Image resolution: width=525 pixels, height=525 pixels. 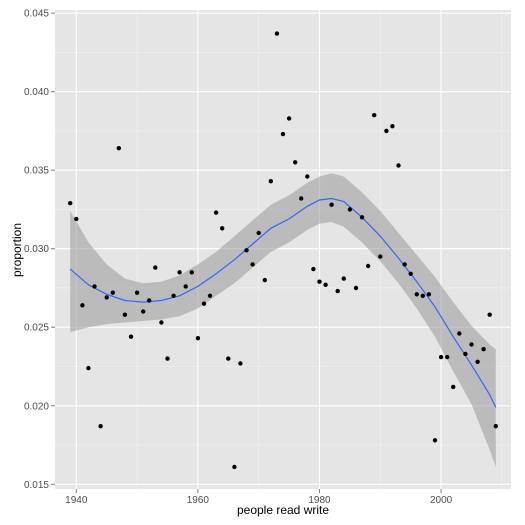 I want to click on x-tick-label: 1940, so click(x=76, y=500).